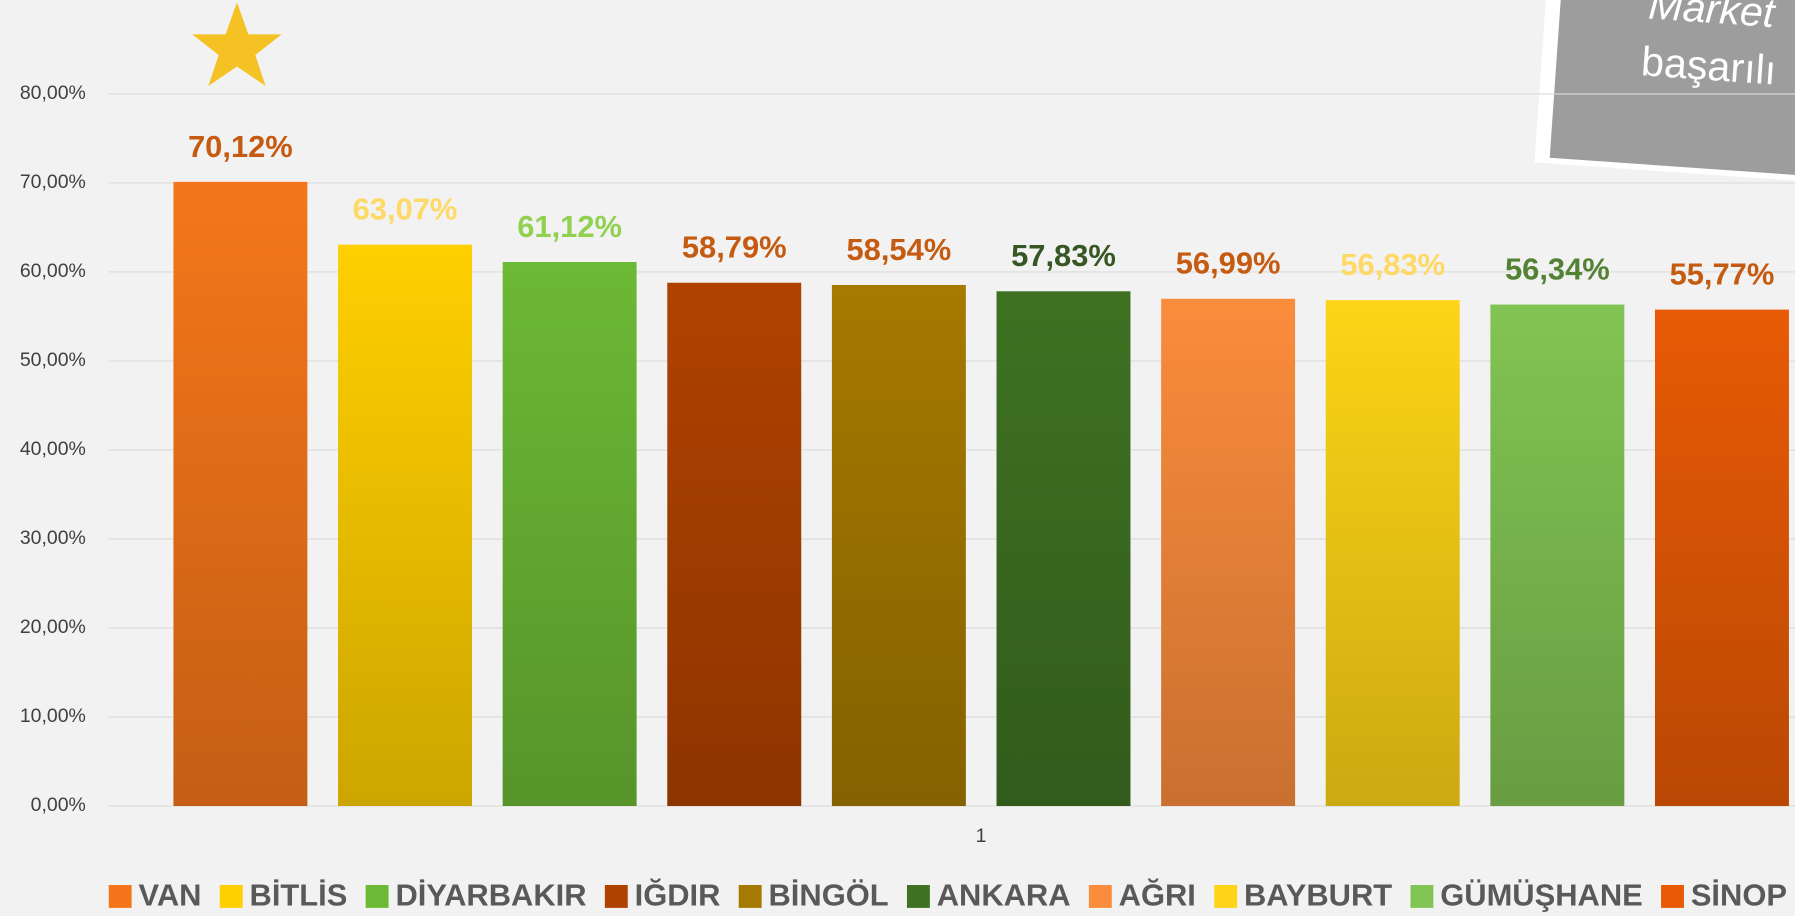 The width and height of the screenshot is (1795, 916). What do you see at coordinates (490, 895) in the screenshot?
I see `legend-label: DİYARBAKIR` at bounding box center [490, 895].